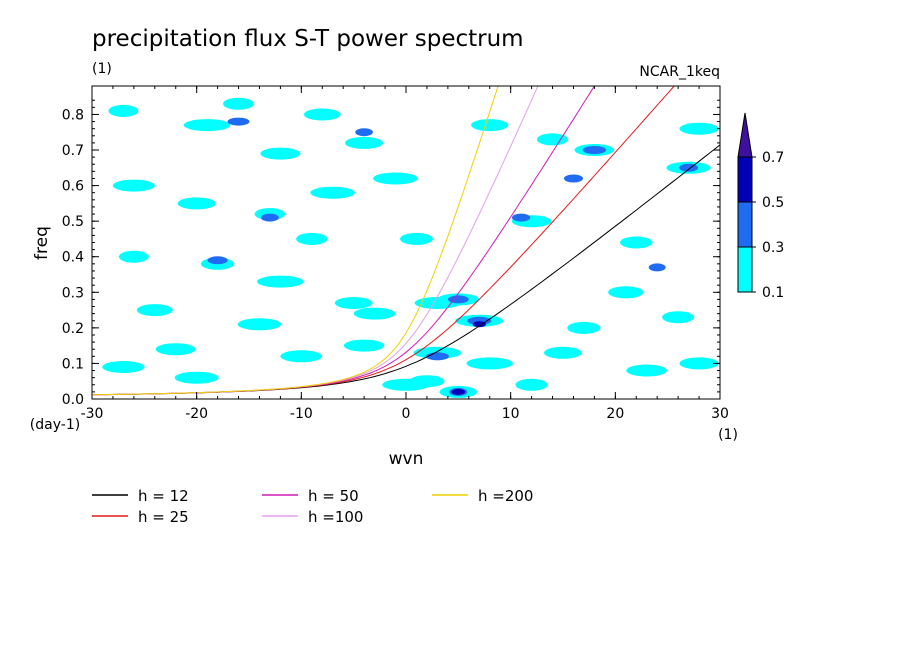  Describe the element at coordinates (73, 187) in the screenshot. I see `y-tick-label: 0.6` at that location.